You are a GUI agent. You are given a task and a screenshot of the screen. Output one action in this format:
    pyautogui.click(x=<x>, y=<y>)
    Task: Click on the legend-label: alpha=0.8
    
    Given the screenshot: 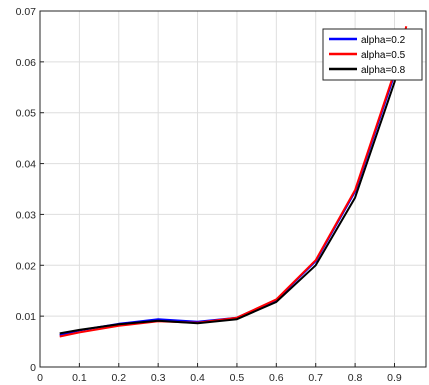 What is the action you would take?
    pyautogui.click(x=383, y=70)
    